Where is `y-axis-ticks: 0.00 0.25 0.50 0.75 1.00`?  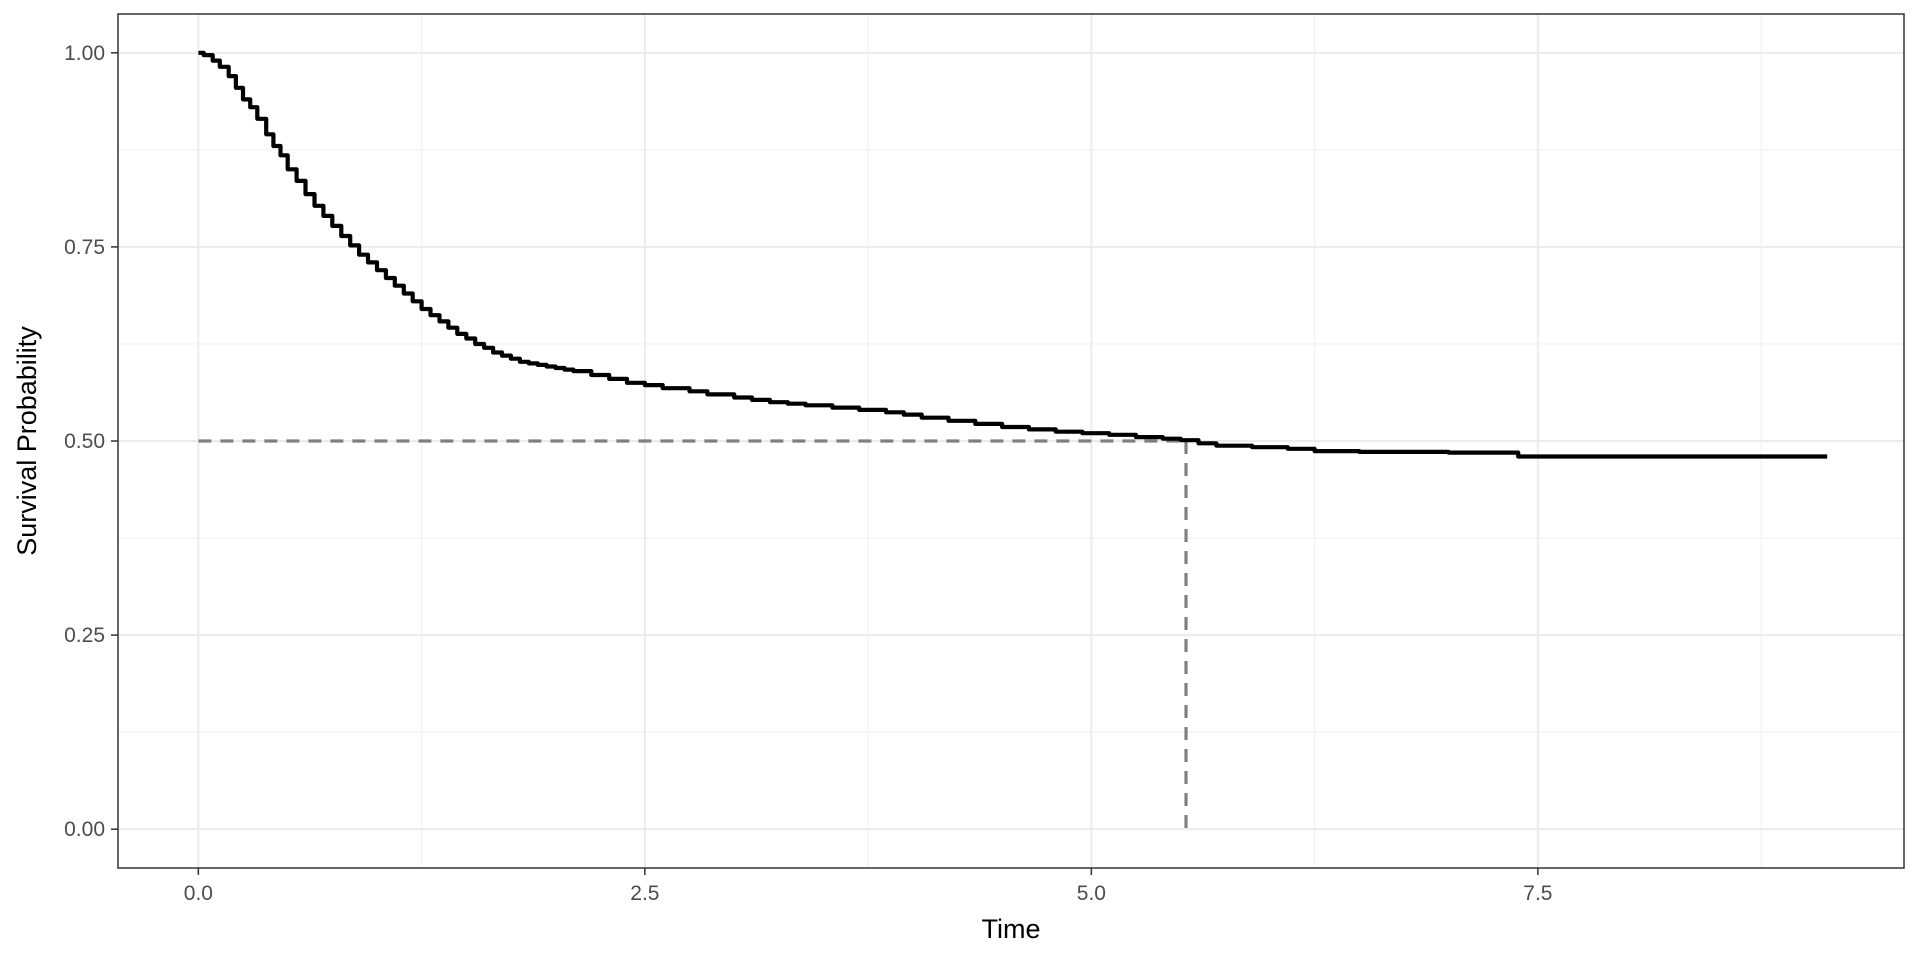 y-axis-ticks: 0.00 0.25 0.50 0.75 1.00 is located at coordinates (91, 441).